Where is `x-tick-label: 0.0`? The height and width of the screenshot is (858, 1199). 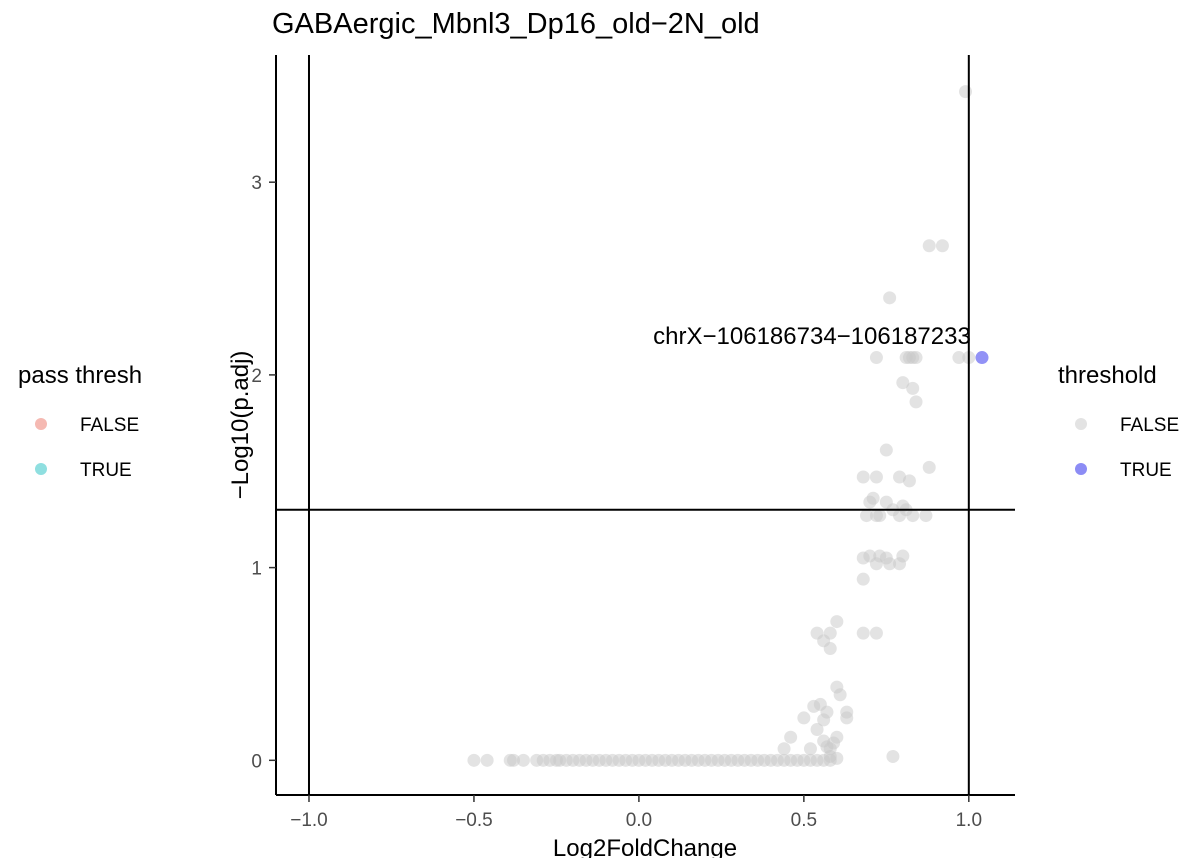 x-tick-label: 0.0 is located at coordinates (639, 820).